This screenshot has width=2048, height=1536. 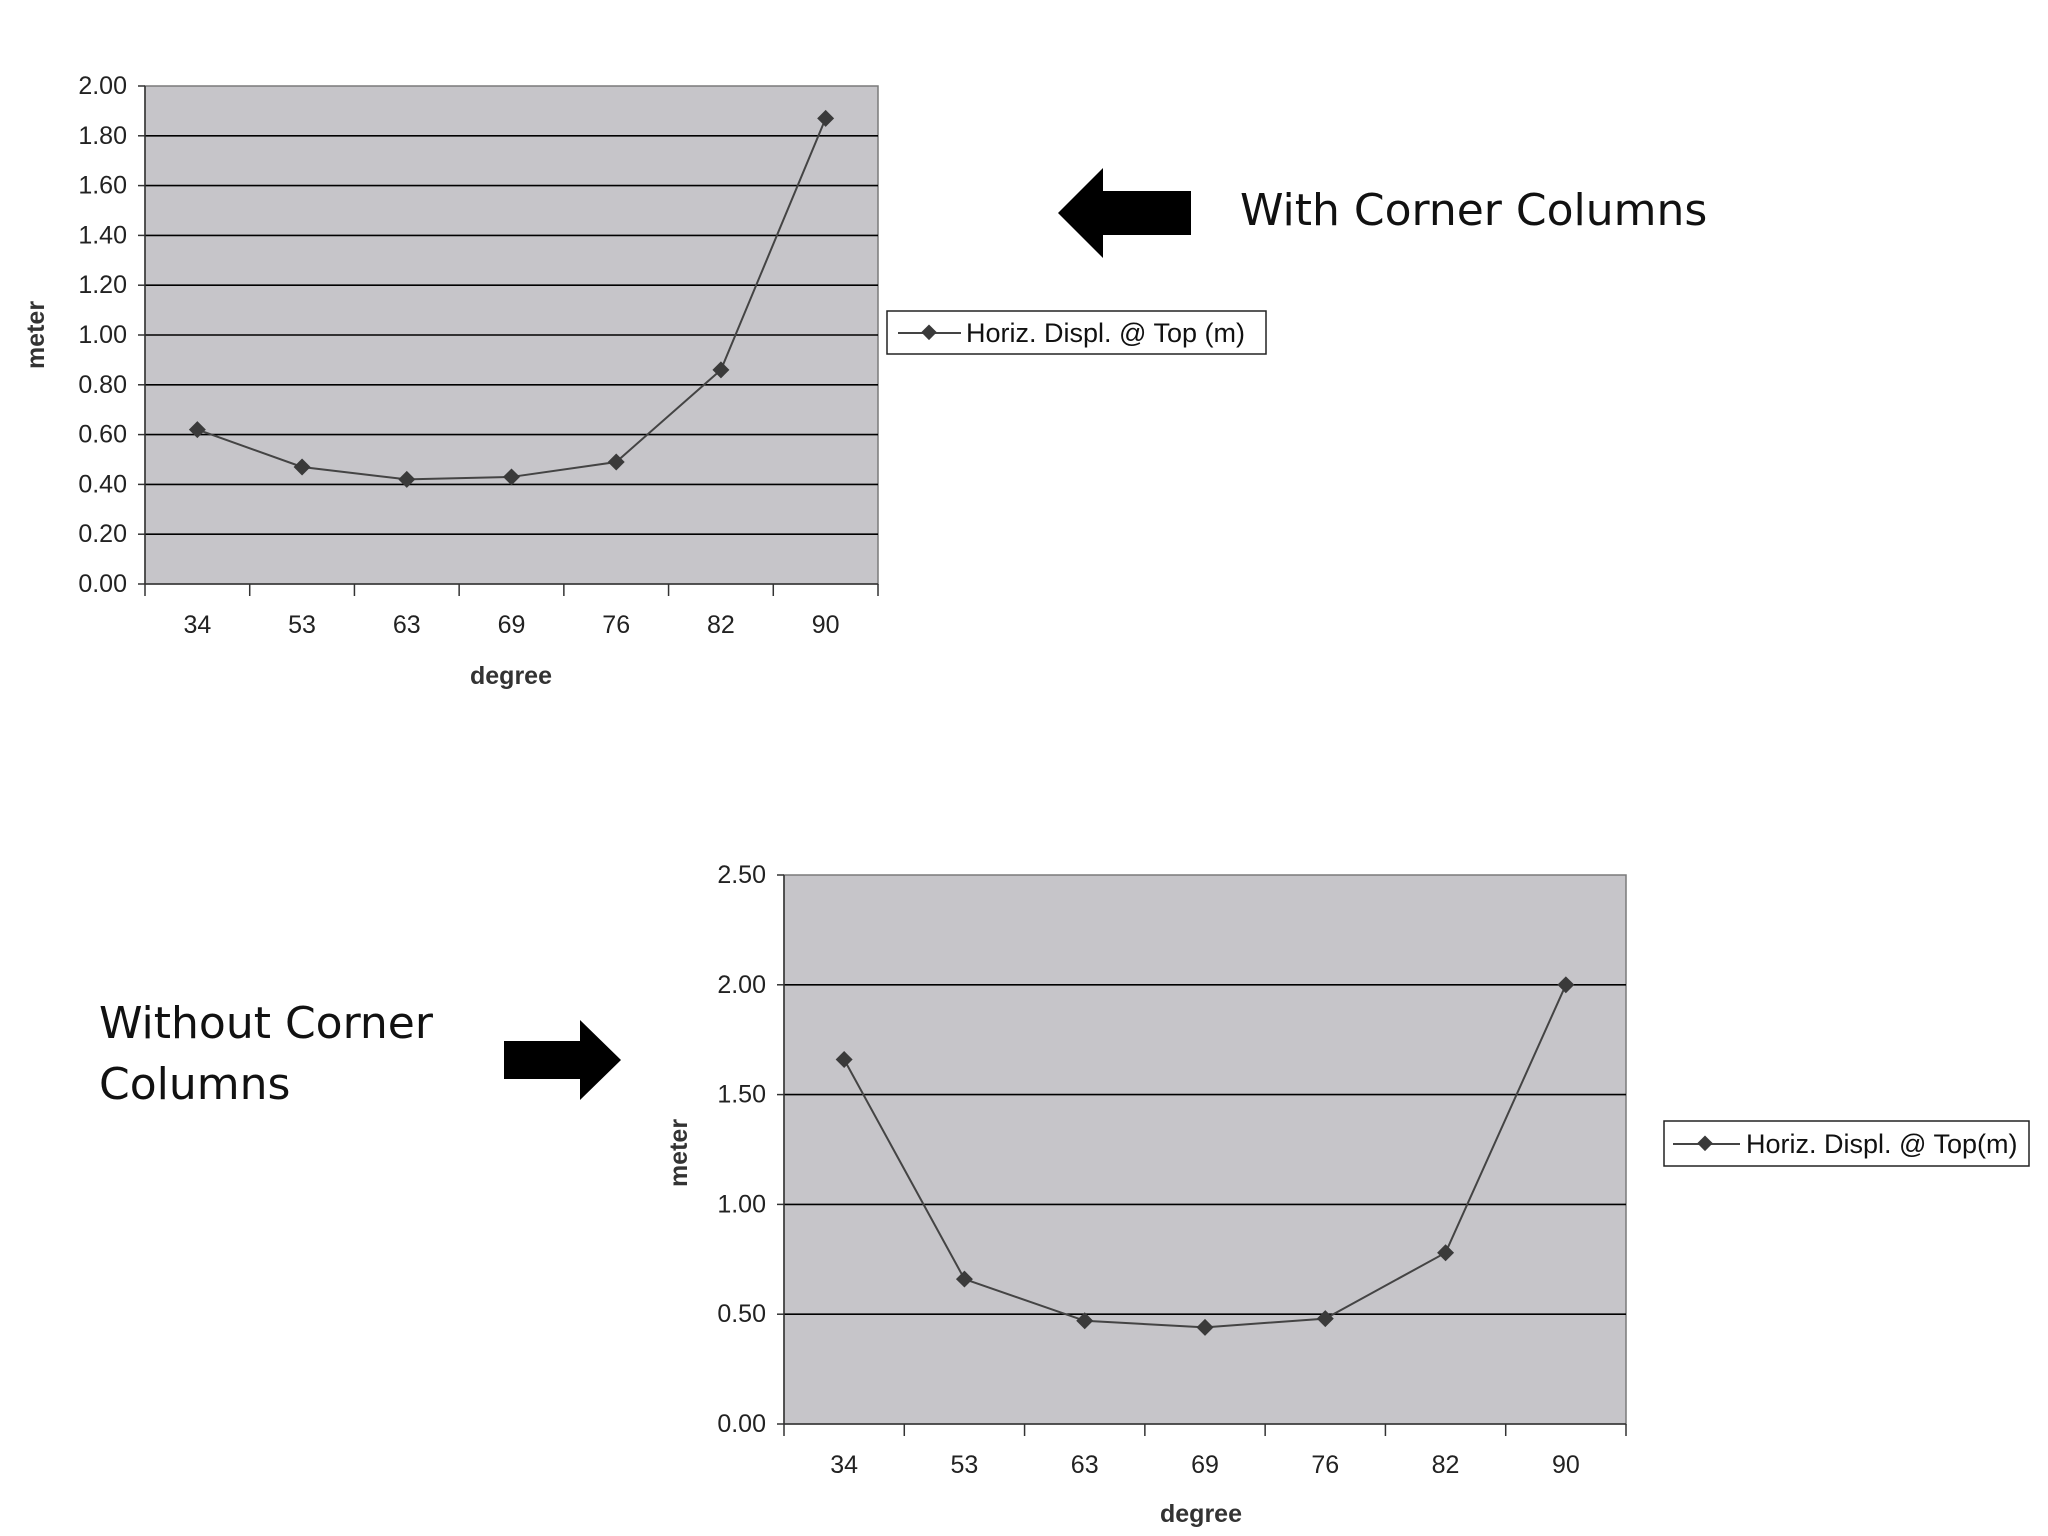 What do you see at coordinates (102, 285) in the screenshot?
I see `y-tick-label: 1.20` at bounding box center [102, 285].